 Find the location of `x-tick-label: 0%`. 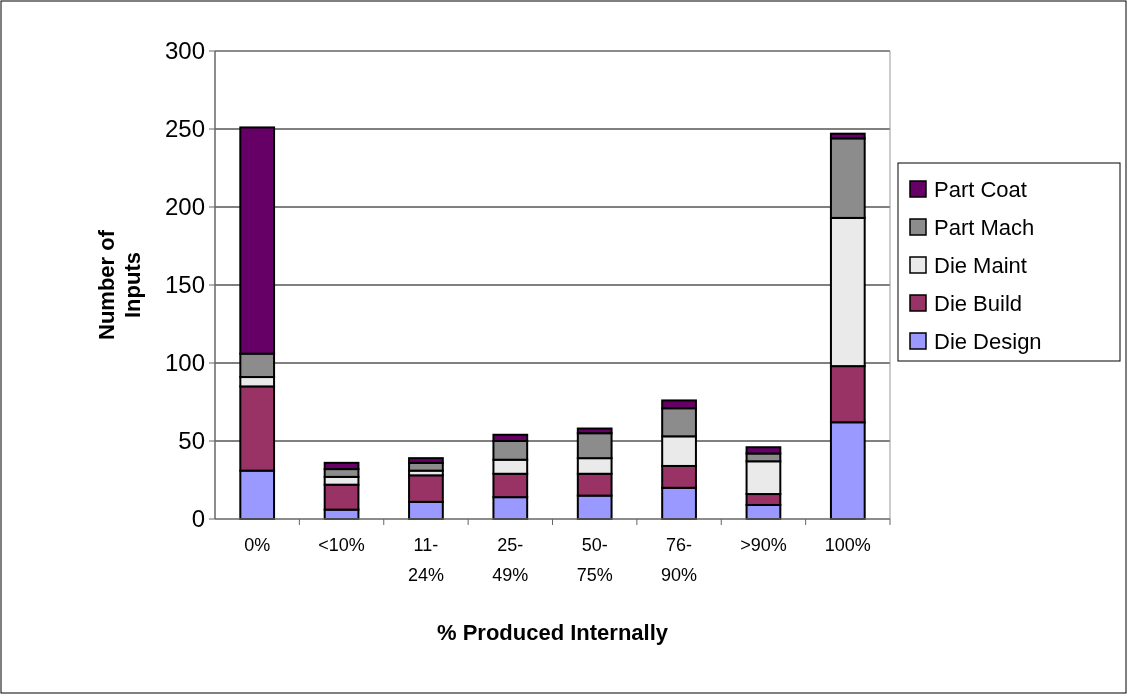

x-tick-label: 0% is located at coordinates (257, 545).